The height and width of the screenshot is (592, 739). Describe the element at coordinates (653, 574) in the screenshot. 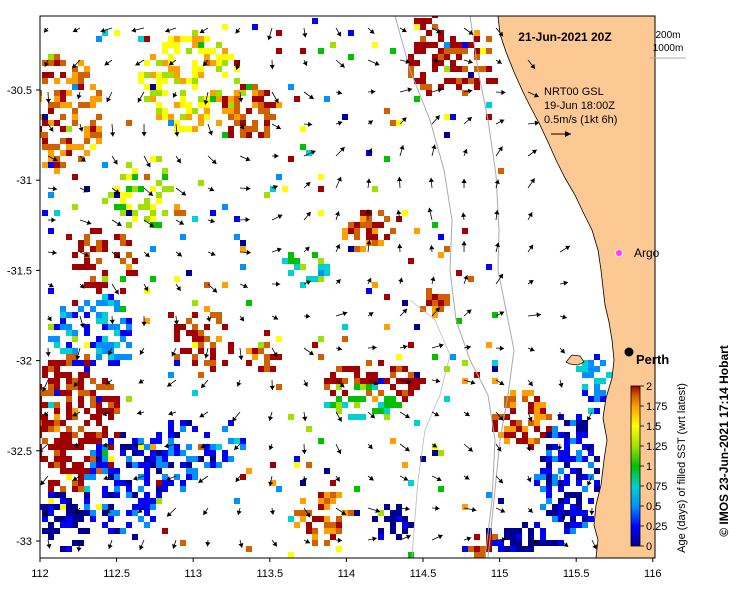

I see `x-tick-label: 116` at that location.